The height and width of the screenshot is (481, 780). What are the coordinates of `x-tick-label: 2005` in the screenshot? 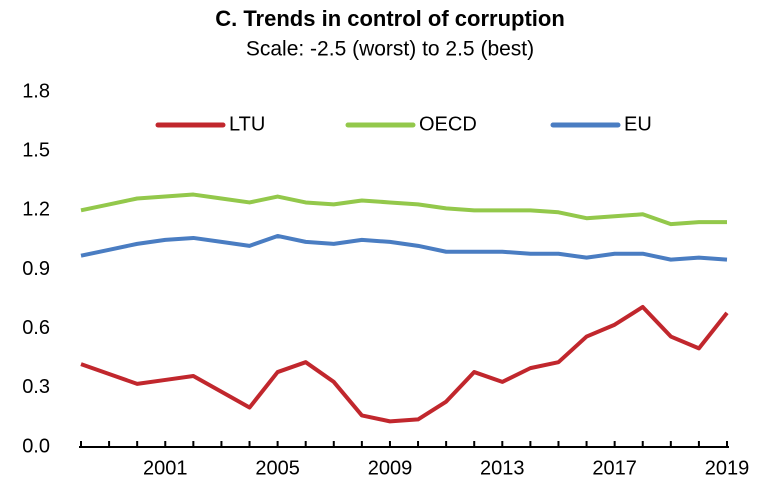 It's located at (277, 468).